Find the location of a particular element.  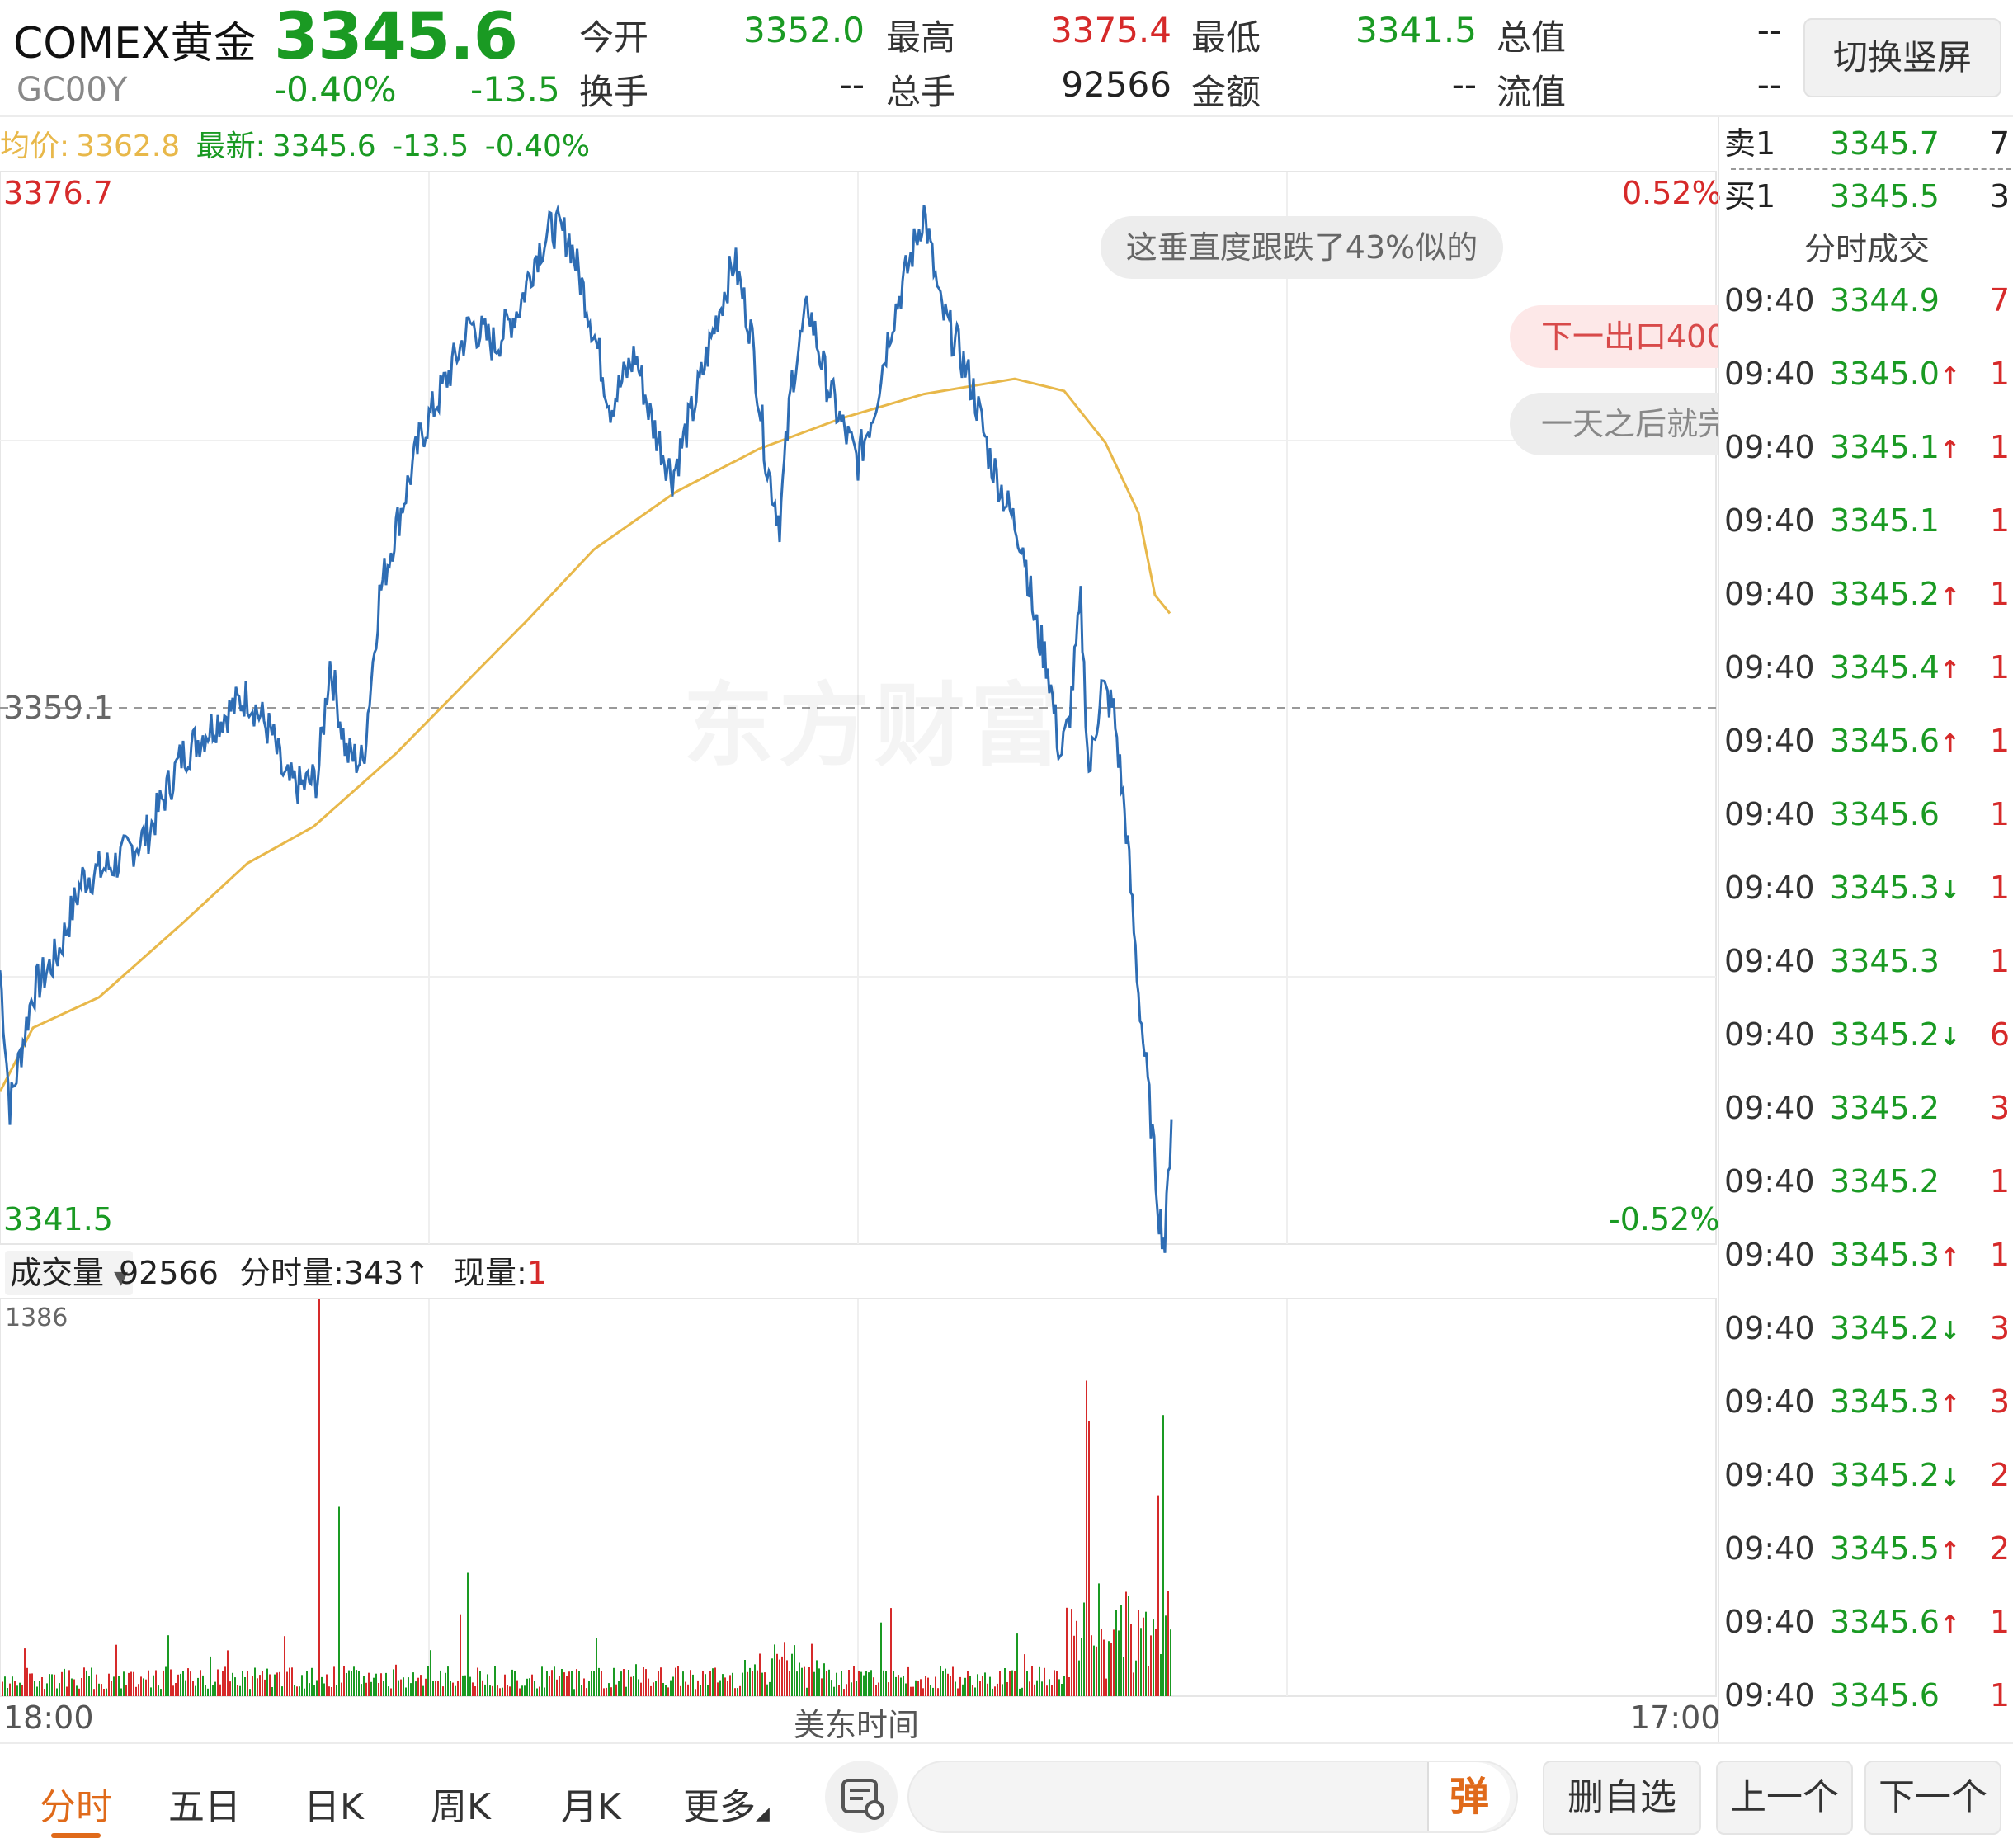

tab-weekly-k: 周K is located at coordinates (461, 1807).